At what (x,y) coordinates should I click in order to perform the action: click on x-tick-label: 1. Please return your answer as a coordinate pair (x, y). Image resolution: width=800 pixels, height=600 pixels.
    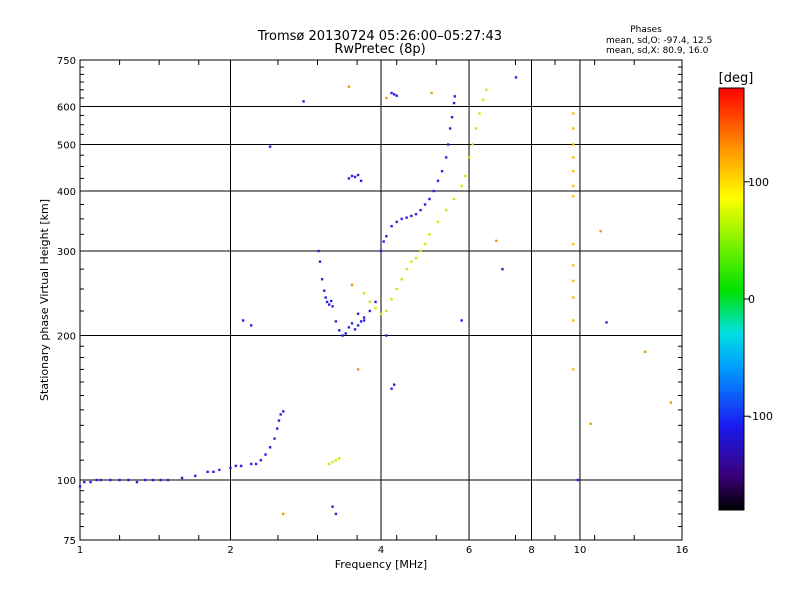
    Looking at the image, I should click on (80, 550).